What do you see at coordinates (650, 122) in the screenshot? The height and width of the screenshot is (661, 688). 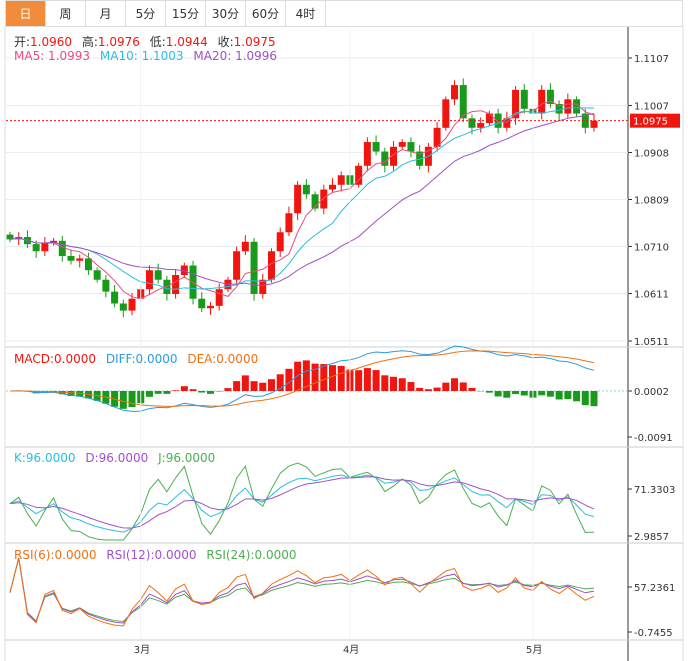 I see `last-price-label: 1.0975` at bounding box center [650, 122].